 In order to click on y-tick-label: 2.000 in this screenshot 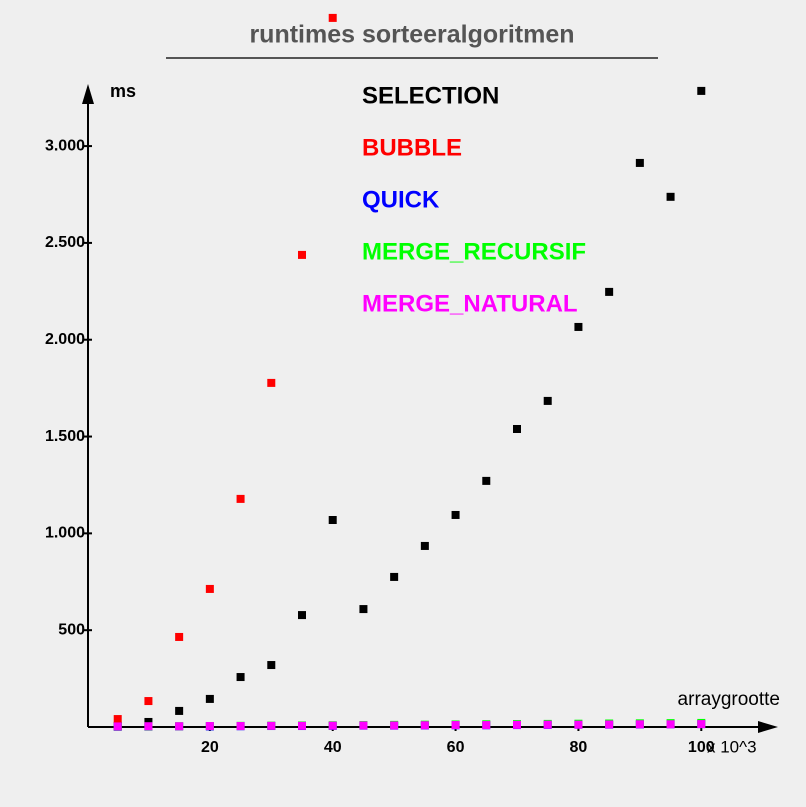, I will do `click(65, 339)`.